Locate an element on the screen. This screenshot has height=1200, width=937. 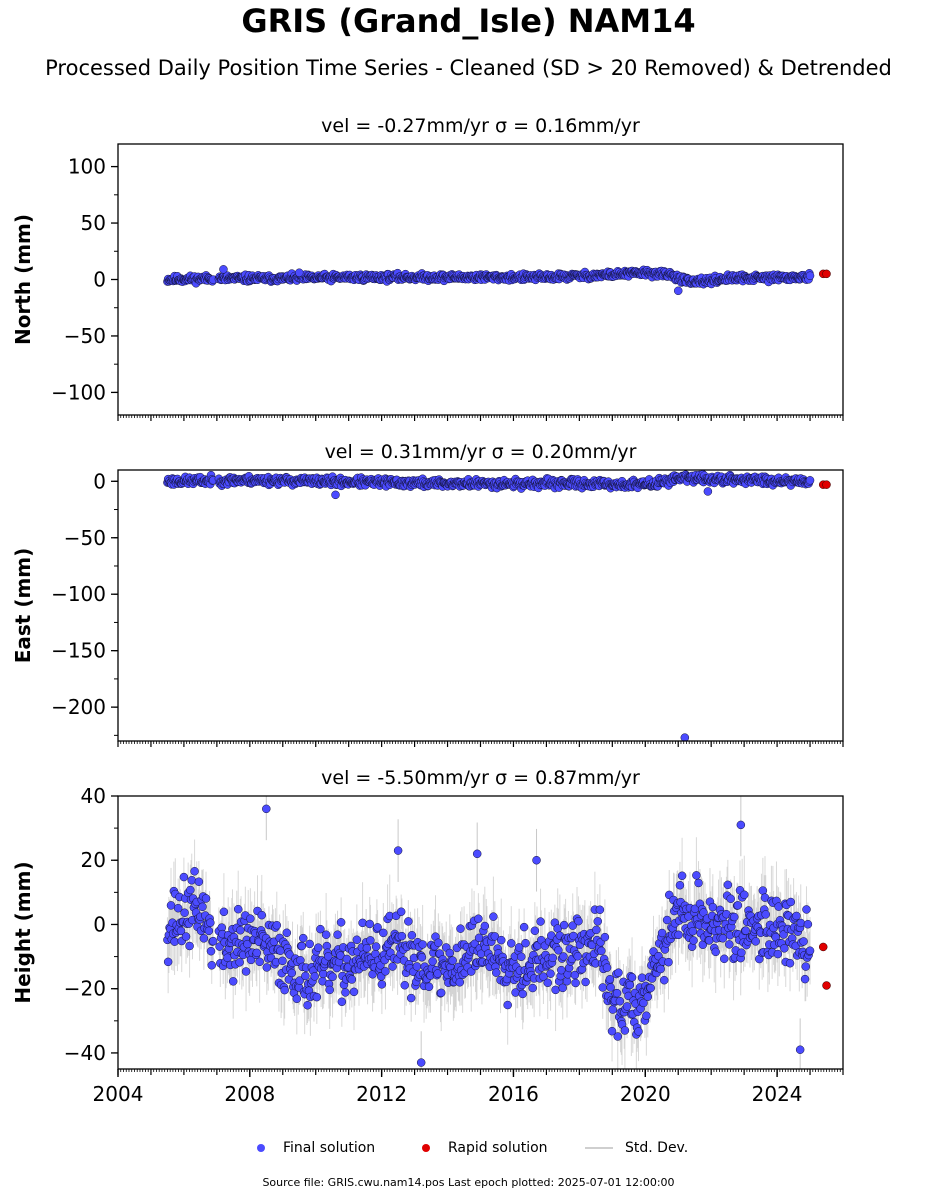
y-axis-label: Height (mm) is located at coordinates (23, 932).